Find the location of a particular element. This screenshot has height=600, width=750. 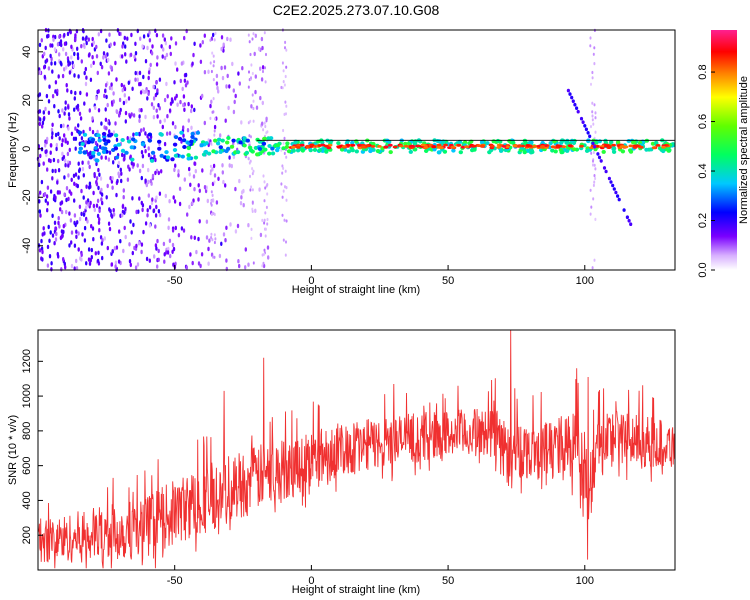

spectrogram-cell-1928 is located at coordinates (624, 210).